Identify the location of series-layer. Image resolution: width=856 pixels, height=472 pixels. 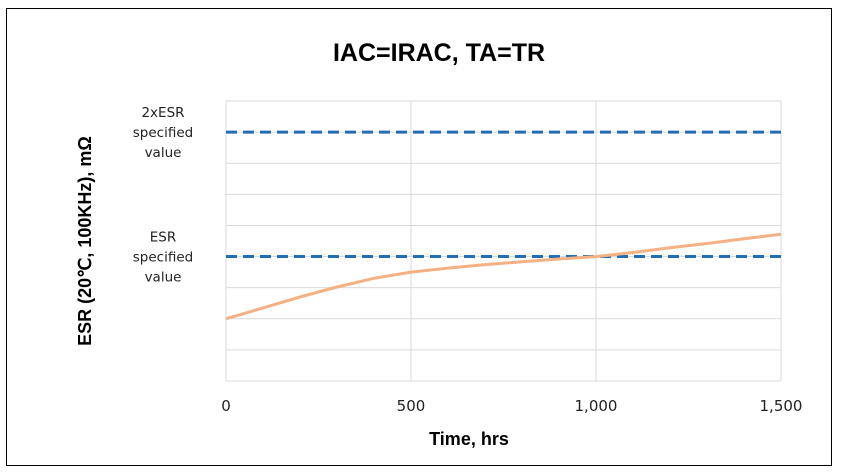
(503, 276).